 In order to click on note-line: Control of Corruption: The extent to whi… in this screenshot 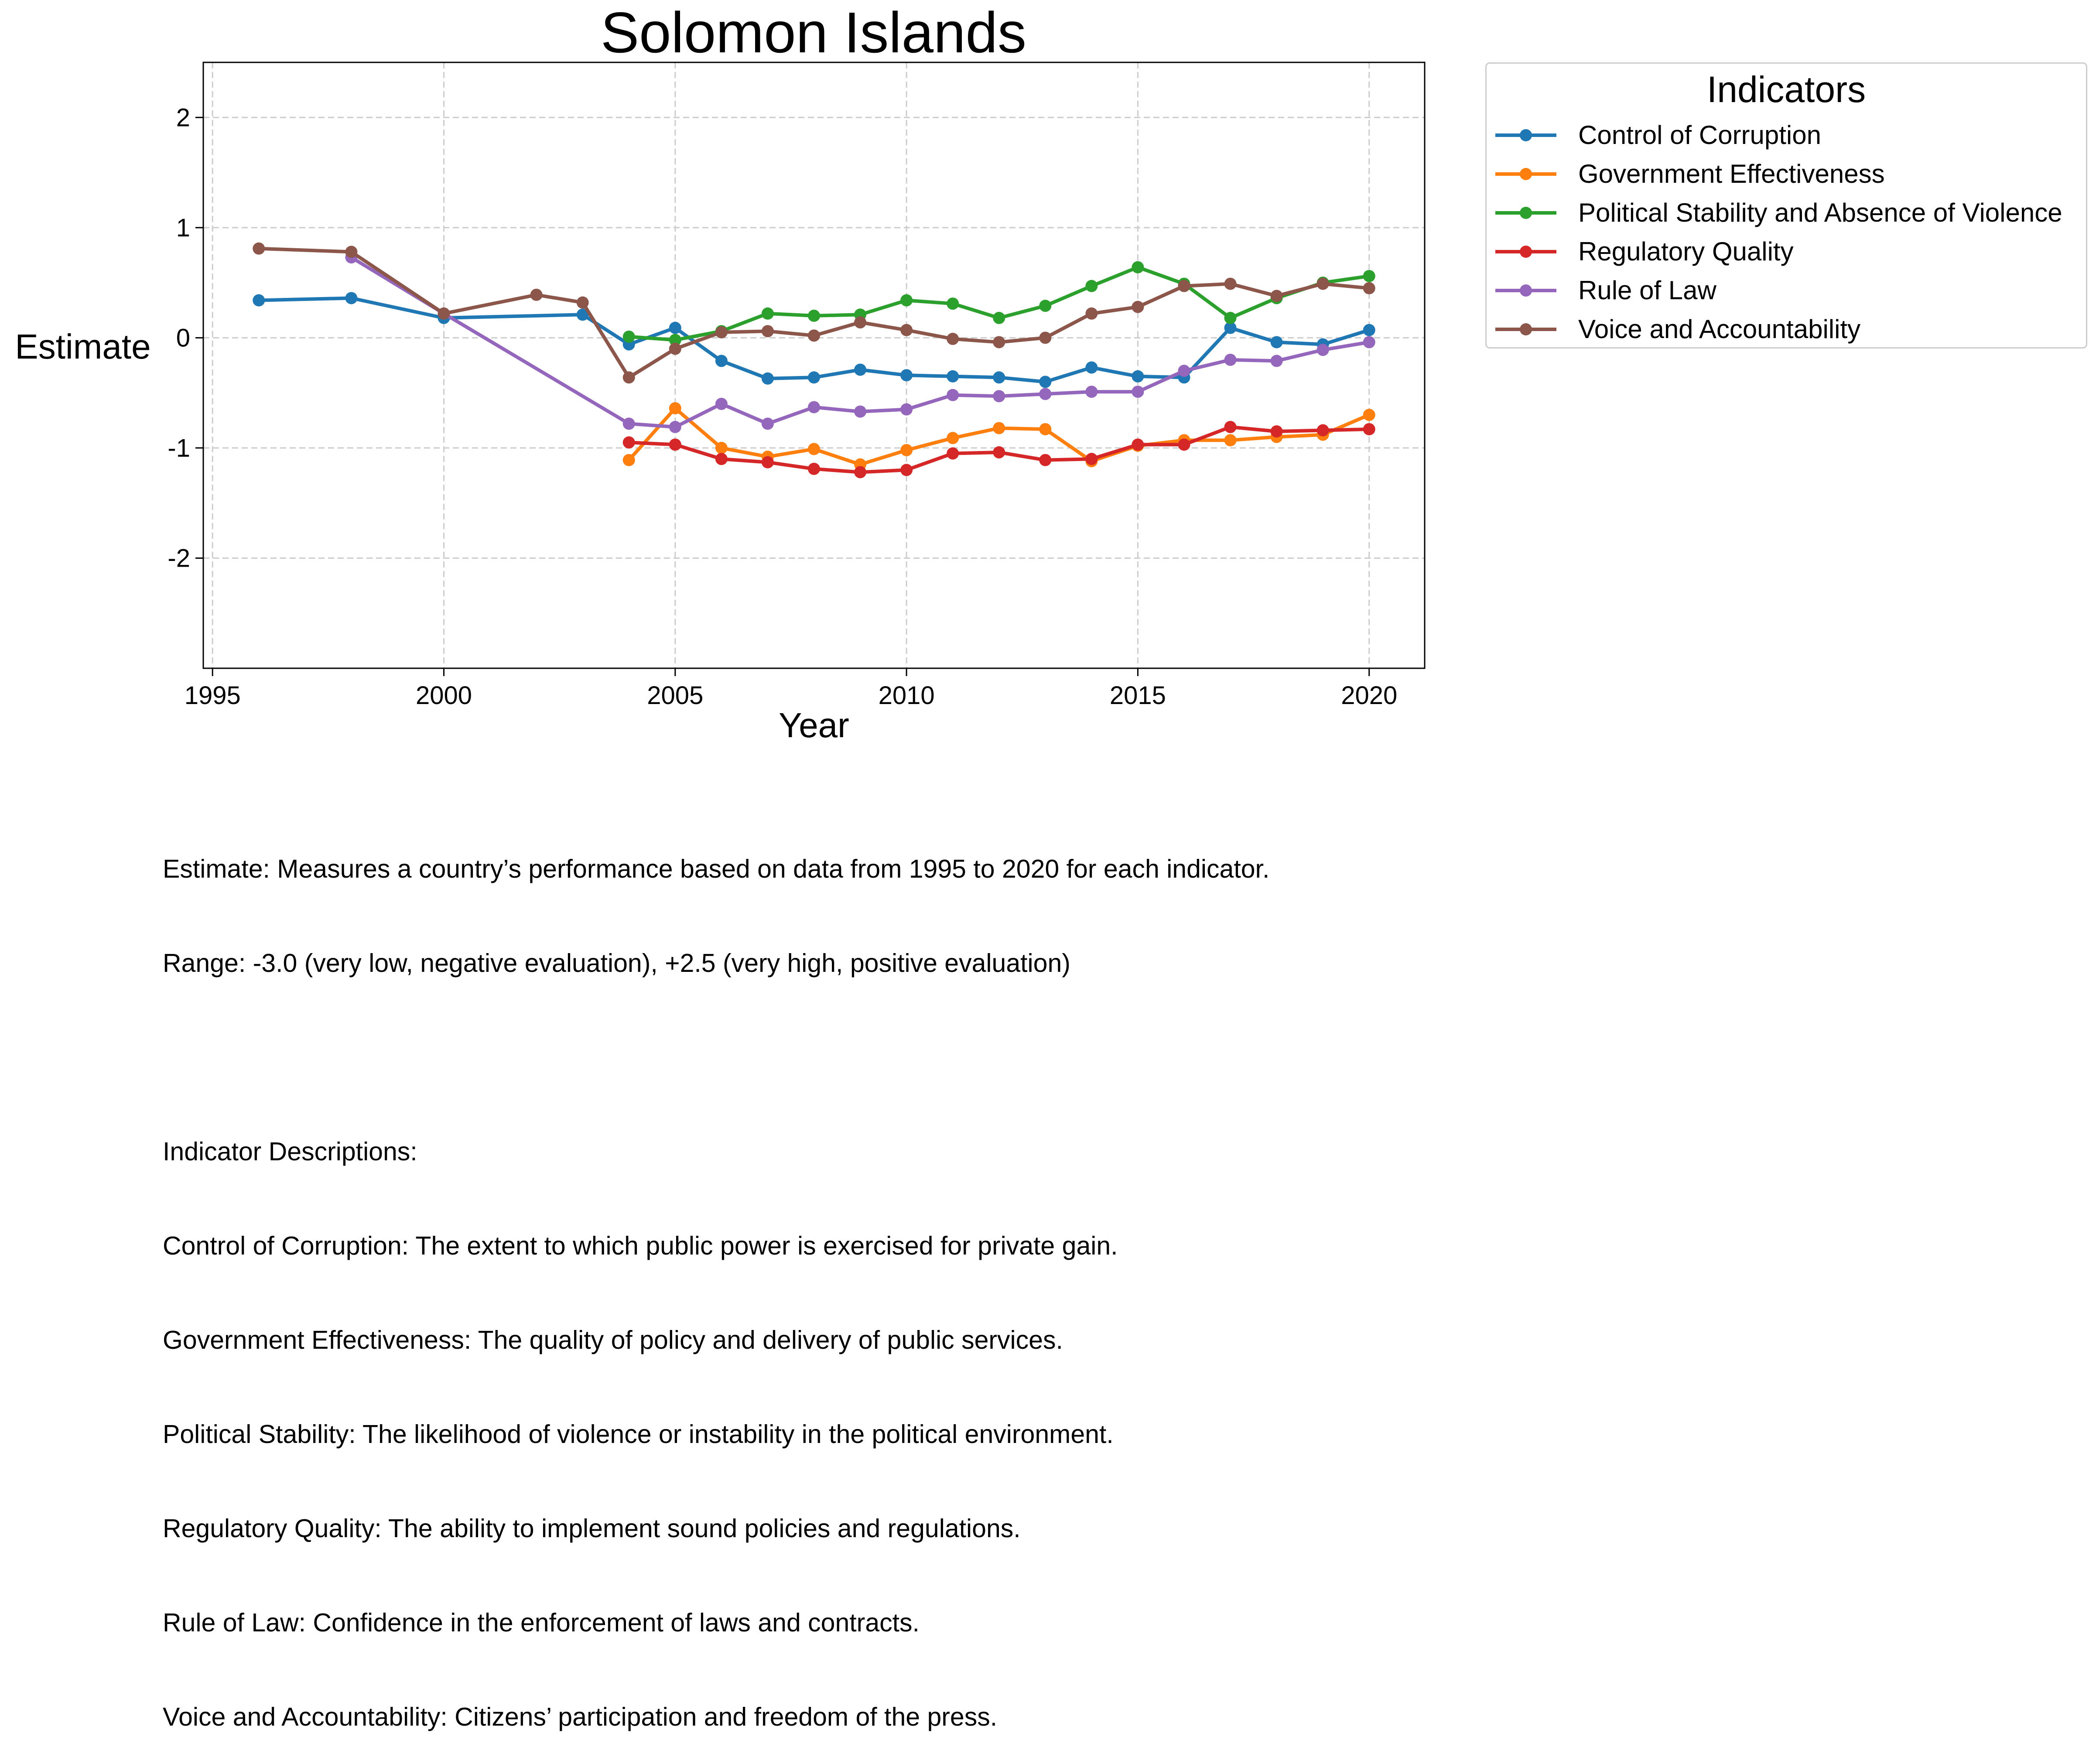, I will do `click(640, 1246)`.